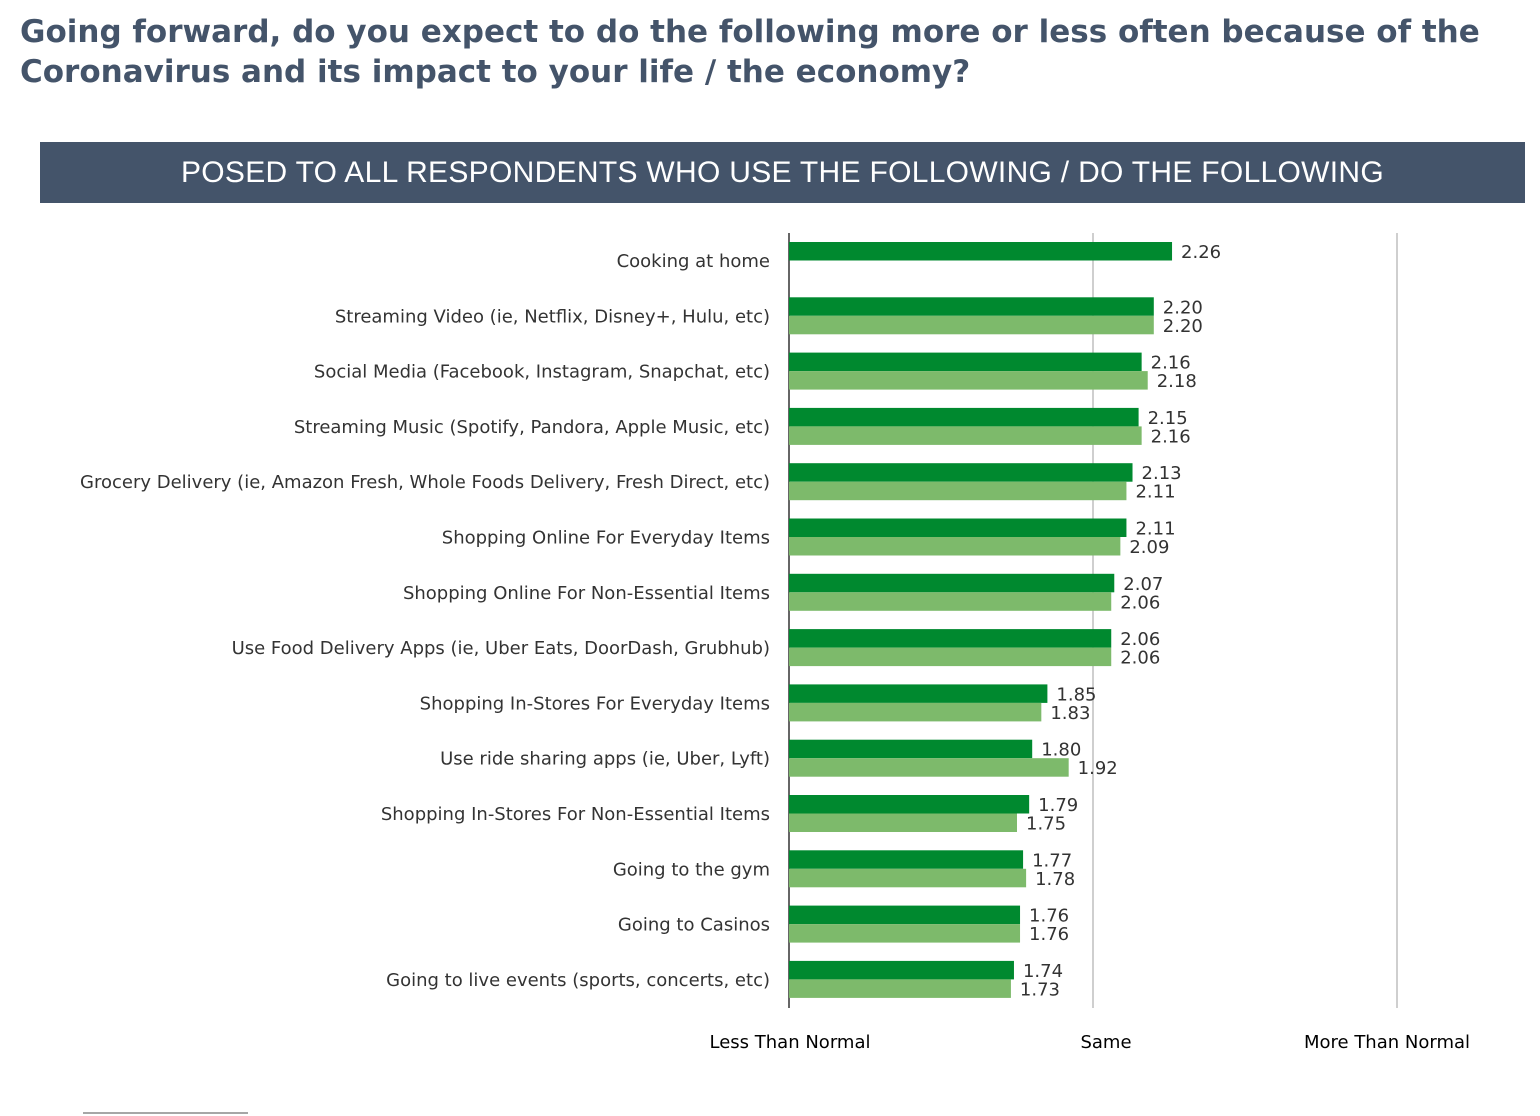  I want to click on x-tick-label: Same, so click(1105, 1042).